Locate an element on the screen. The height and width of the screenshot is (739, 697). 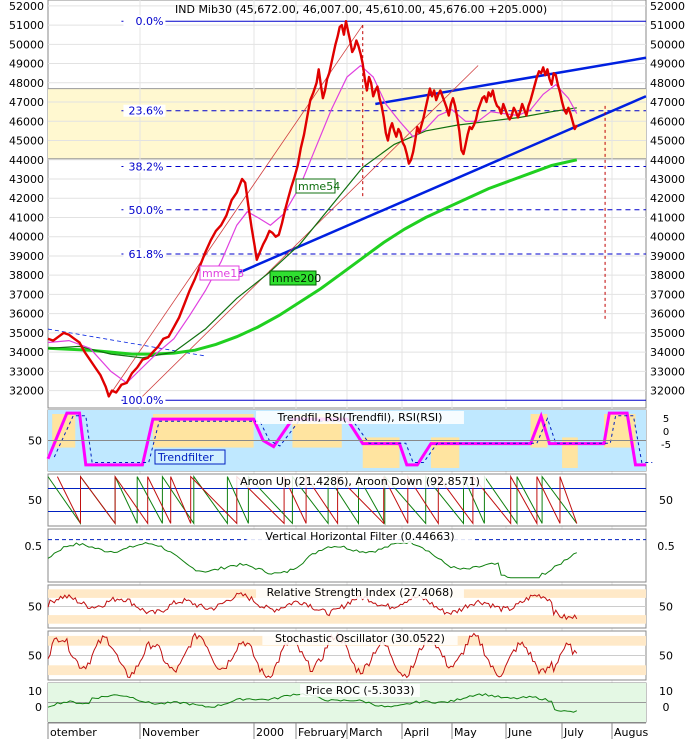
y-tick-left: 43000 is located at coordinates (26, 179).